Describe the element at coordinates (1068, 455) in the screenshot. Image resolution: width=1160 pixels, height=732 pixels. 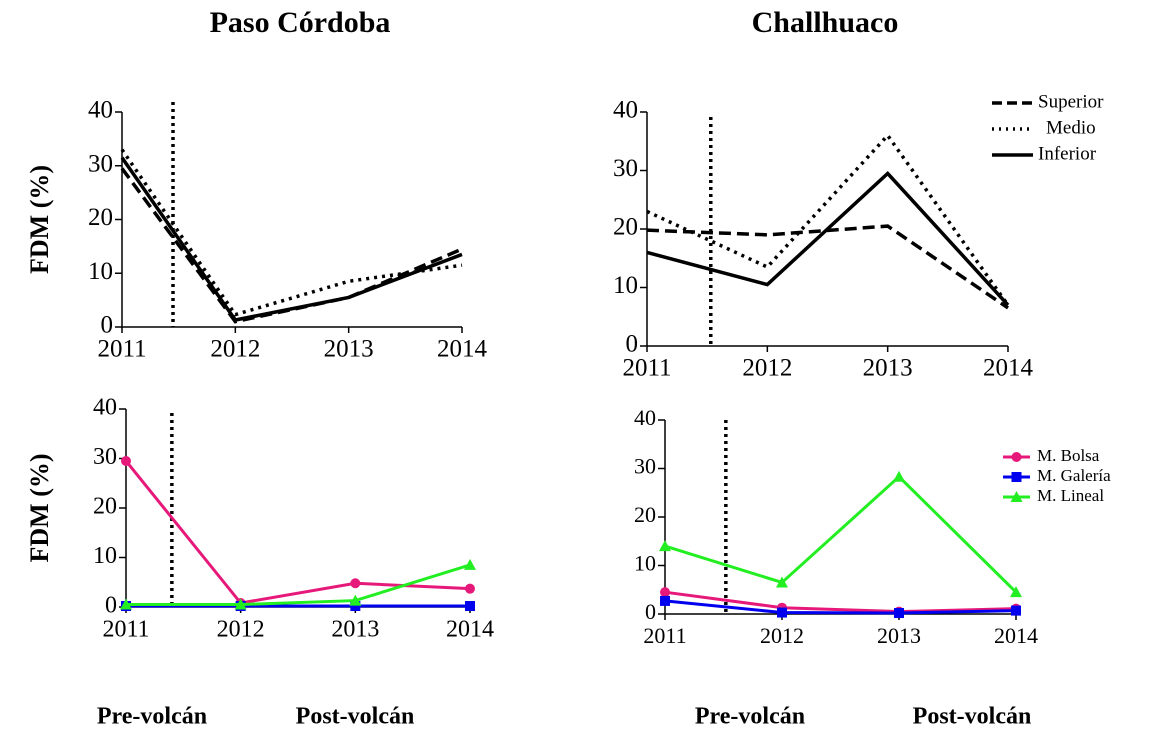
I see `legend-label: M. Bolsa` at that location.